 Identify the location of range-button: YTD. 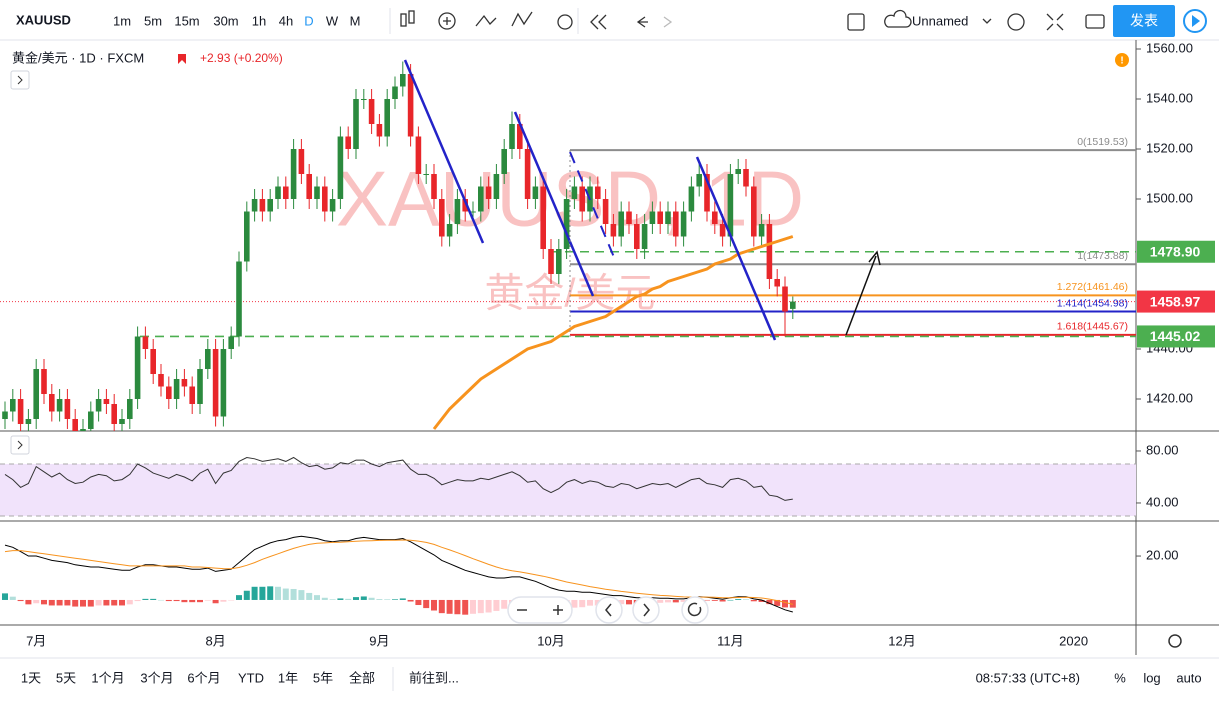
(251, 677).